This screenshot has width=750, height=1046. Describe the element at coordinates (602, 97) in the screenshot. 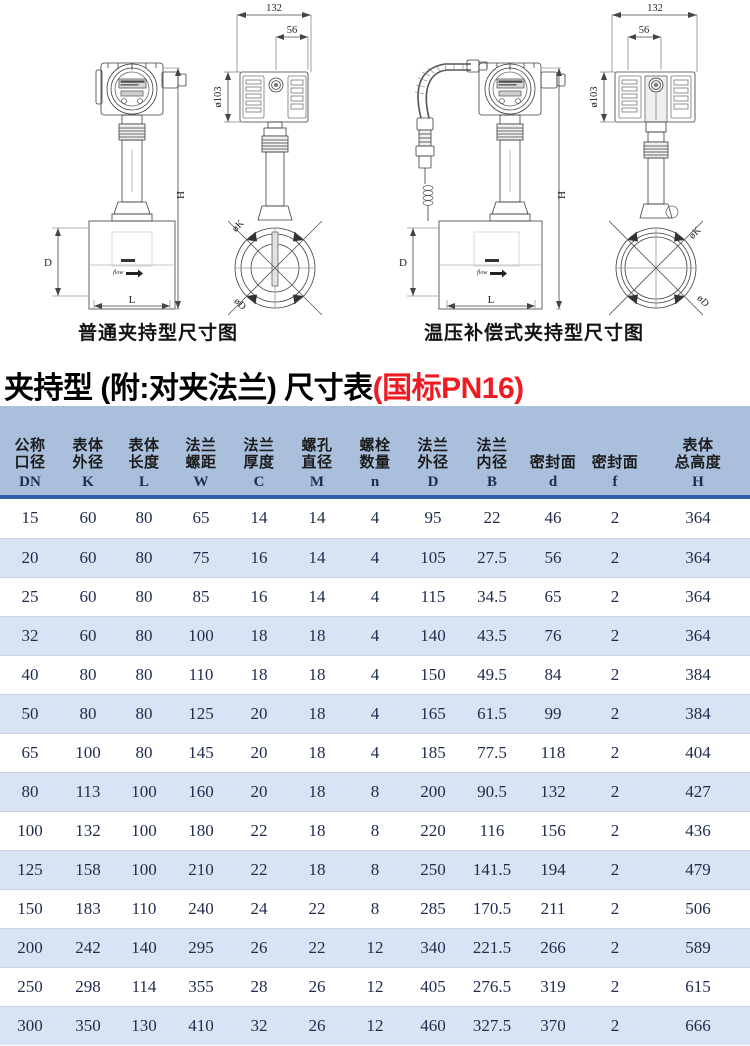

I see `dimension-housing-diameter: ø103` at that location.